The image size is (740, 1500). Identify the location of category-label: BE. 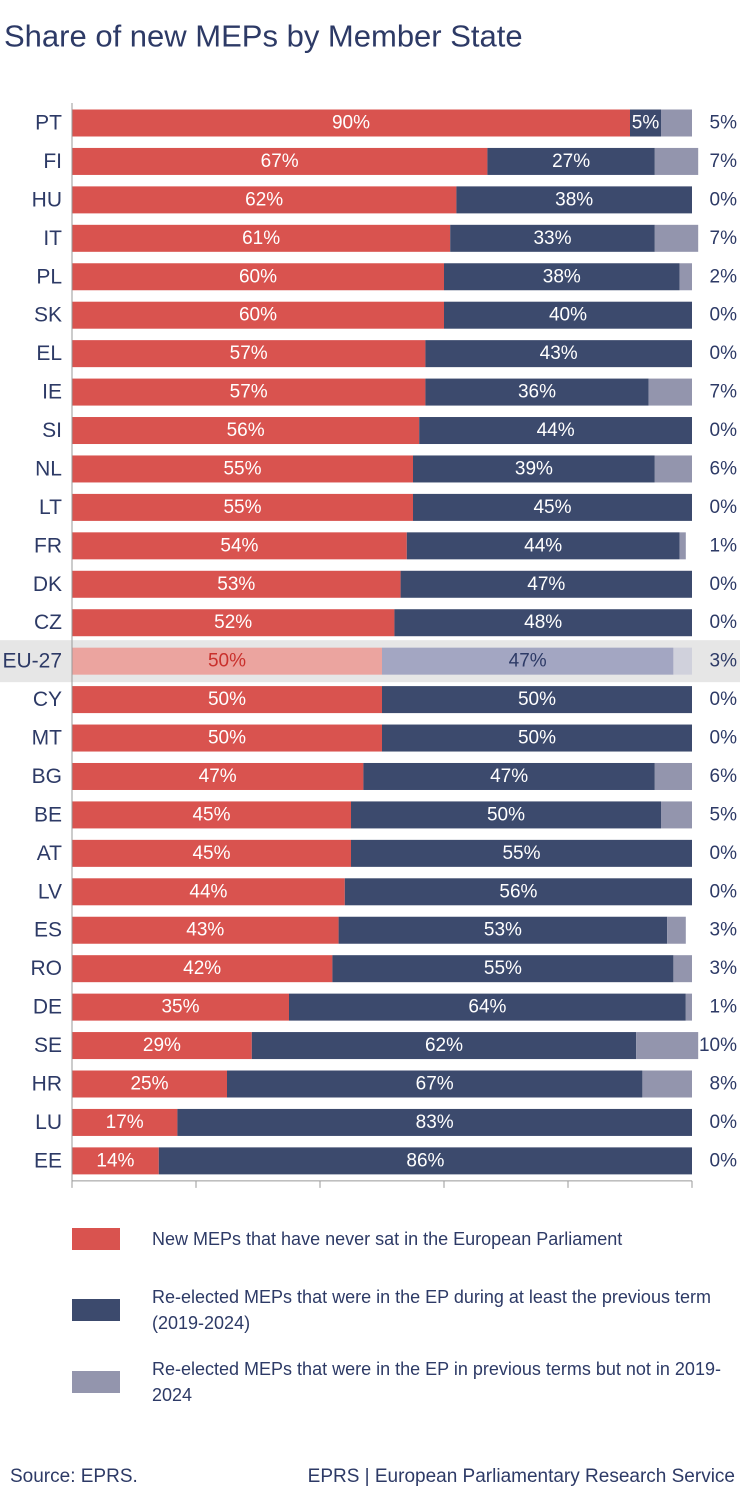
(48, 814).